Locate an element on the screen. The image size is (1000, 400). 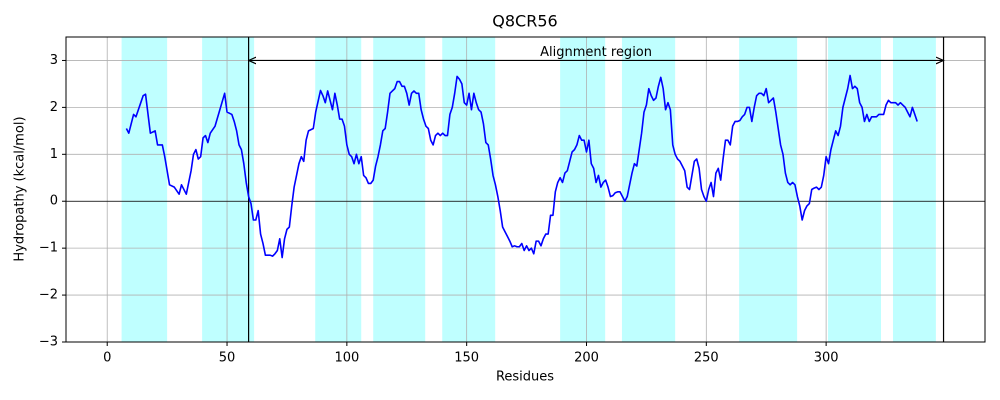
y-tick-label: 1 is located at coordinates (54, 154).